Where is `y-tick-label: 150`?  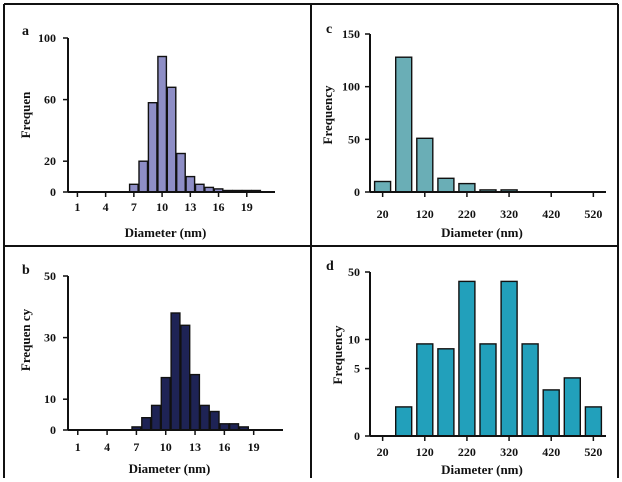 y-tick-label: 150 is located at coordinates (351, 34).